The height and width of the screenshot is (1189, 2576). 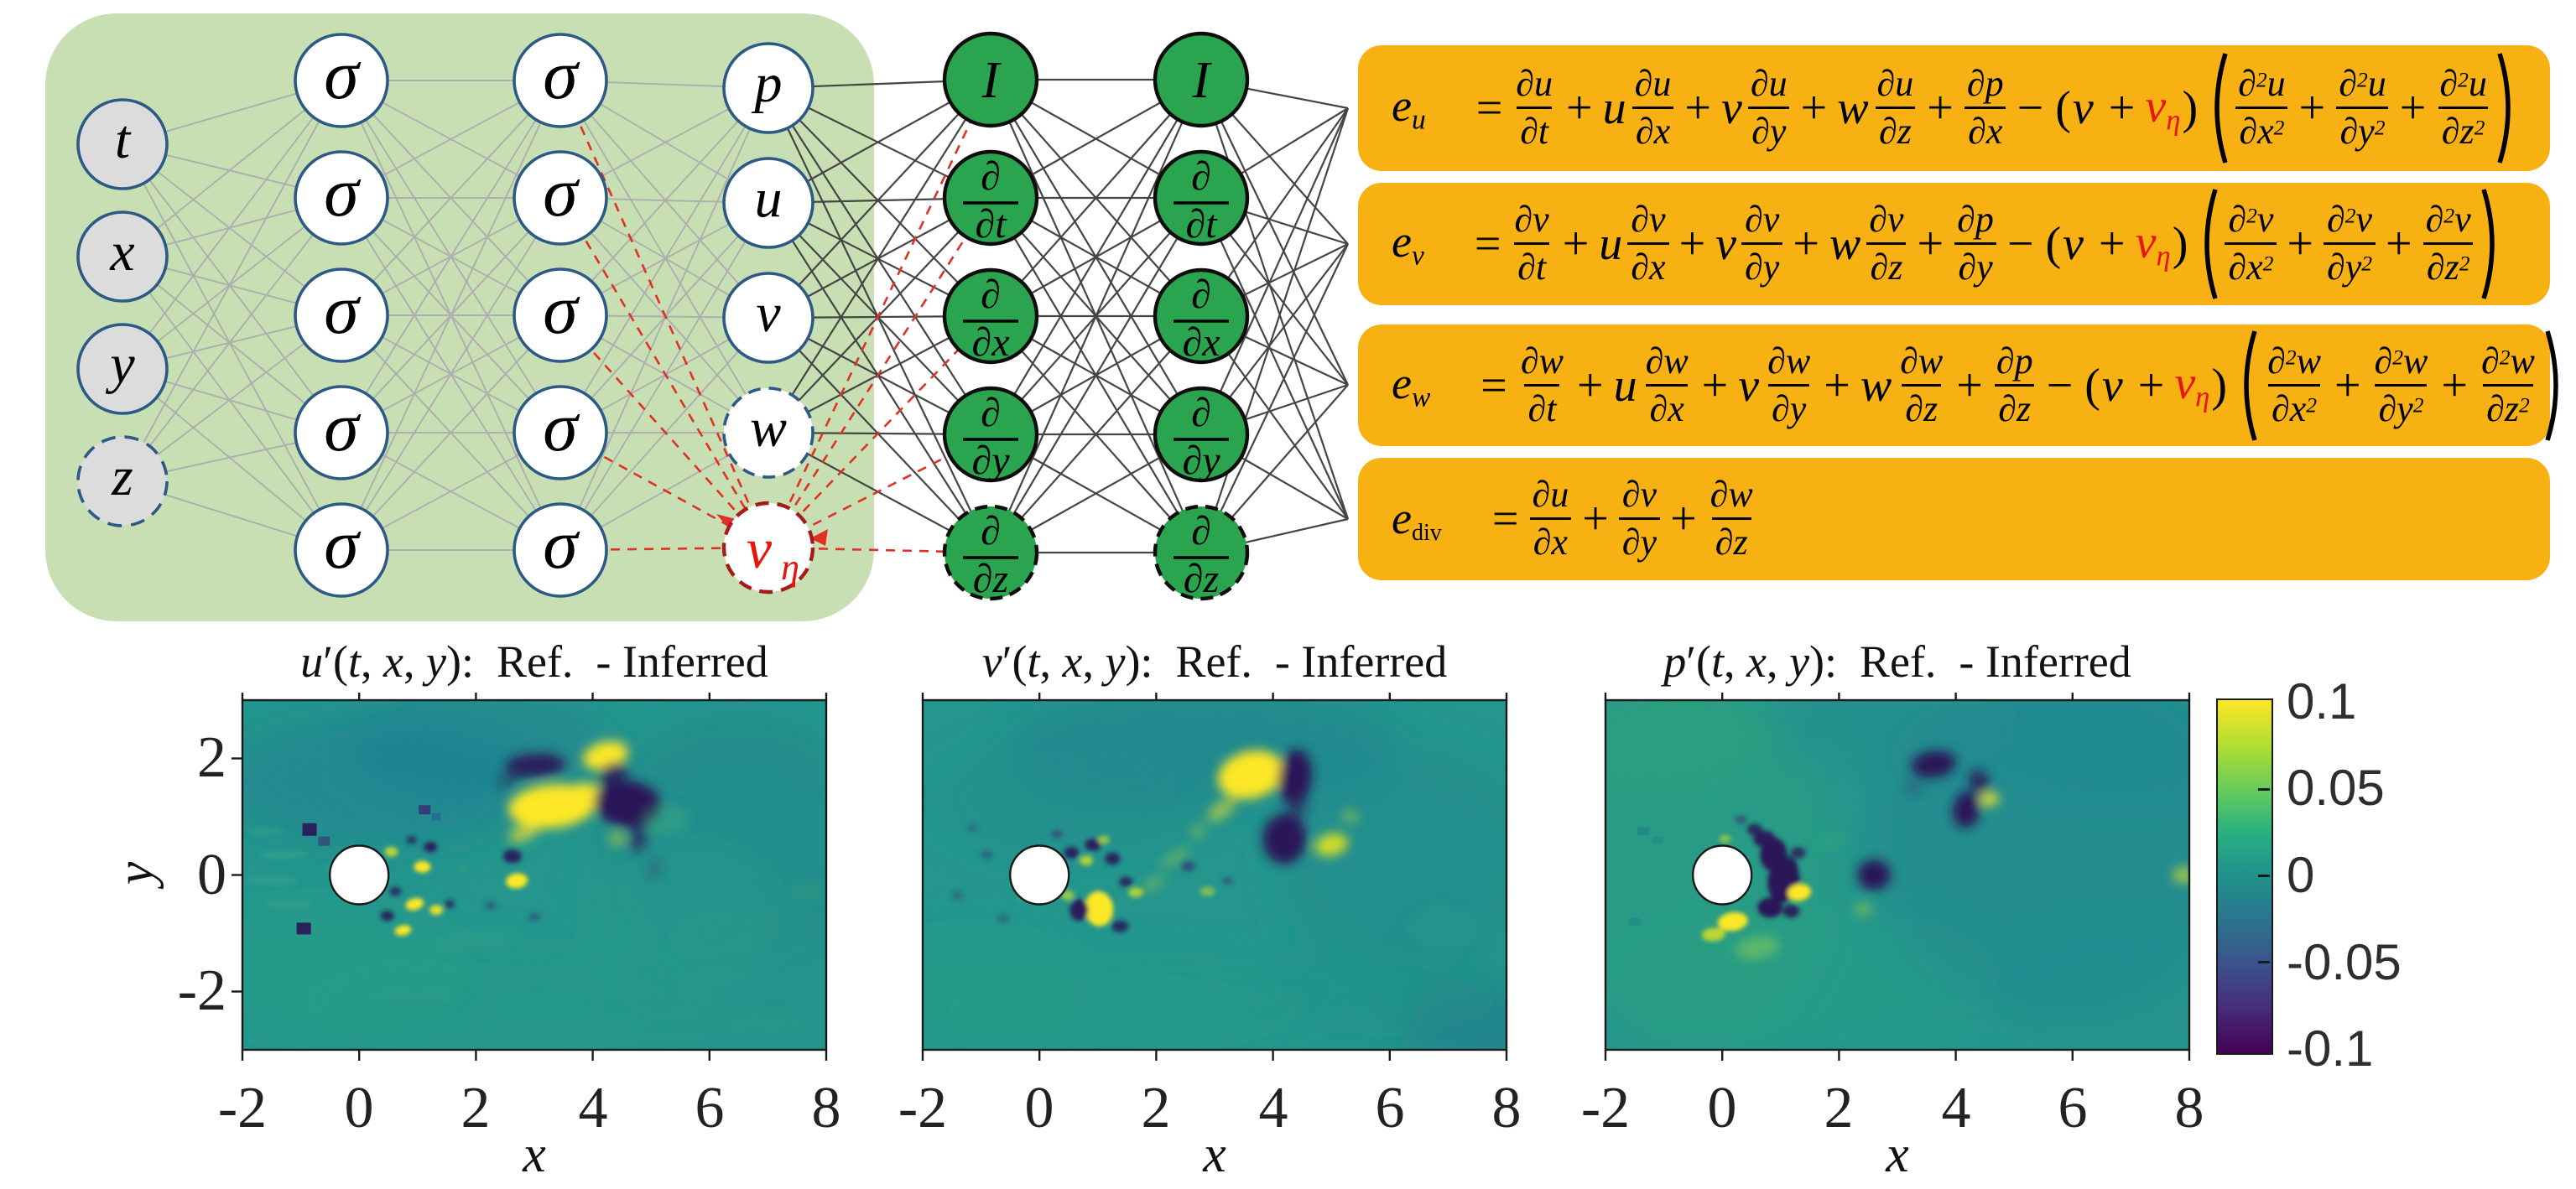 What do you see at coordinates (768, 314) in the screenshot?
I see `svg-text: v` at bounding box center [768, 314].